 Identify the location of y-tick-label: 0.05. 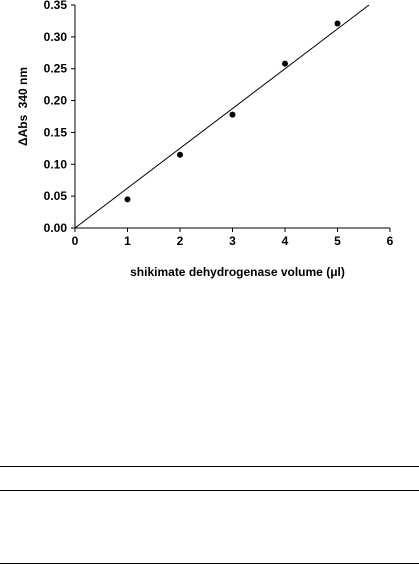
(56, 196).